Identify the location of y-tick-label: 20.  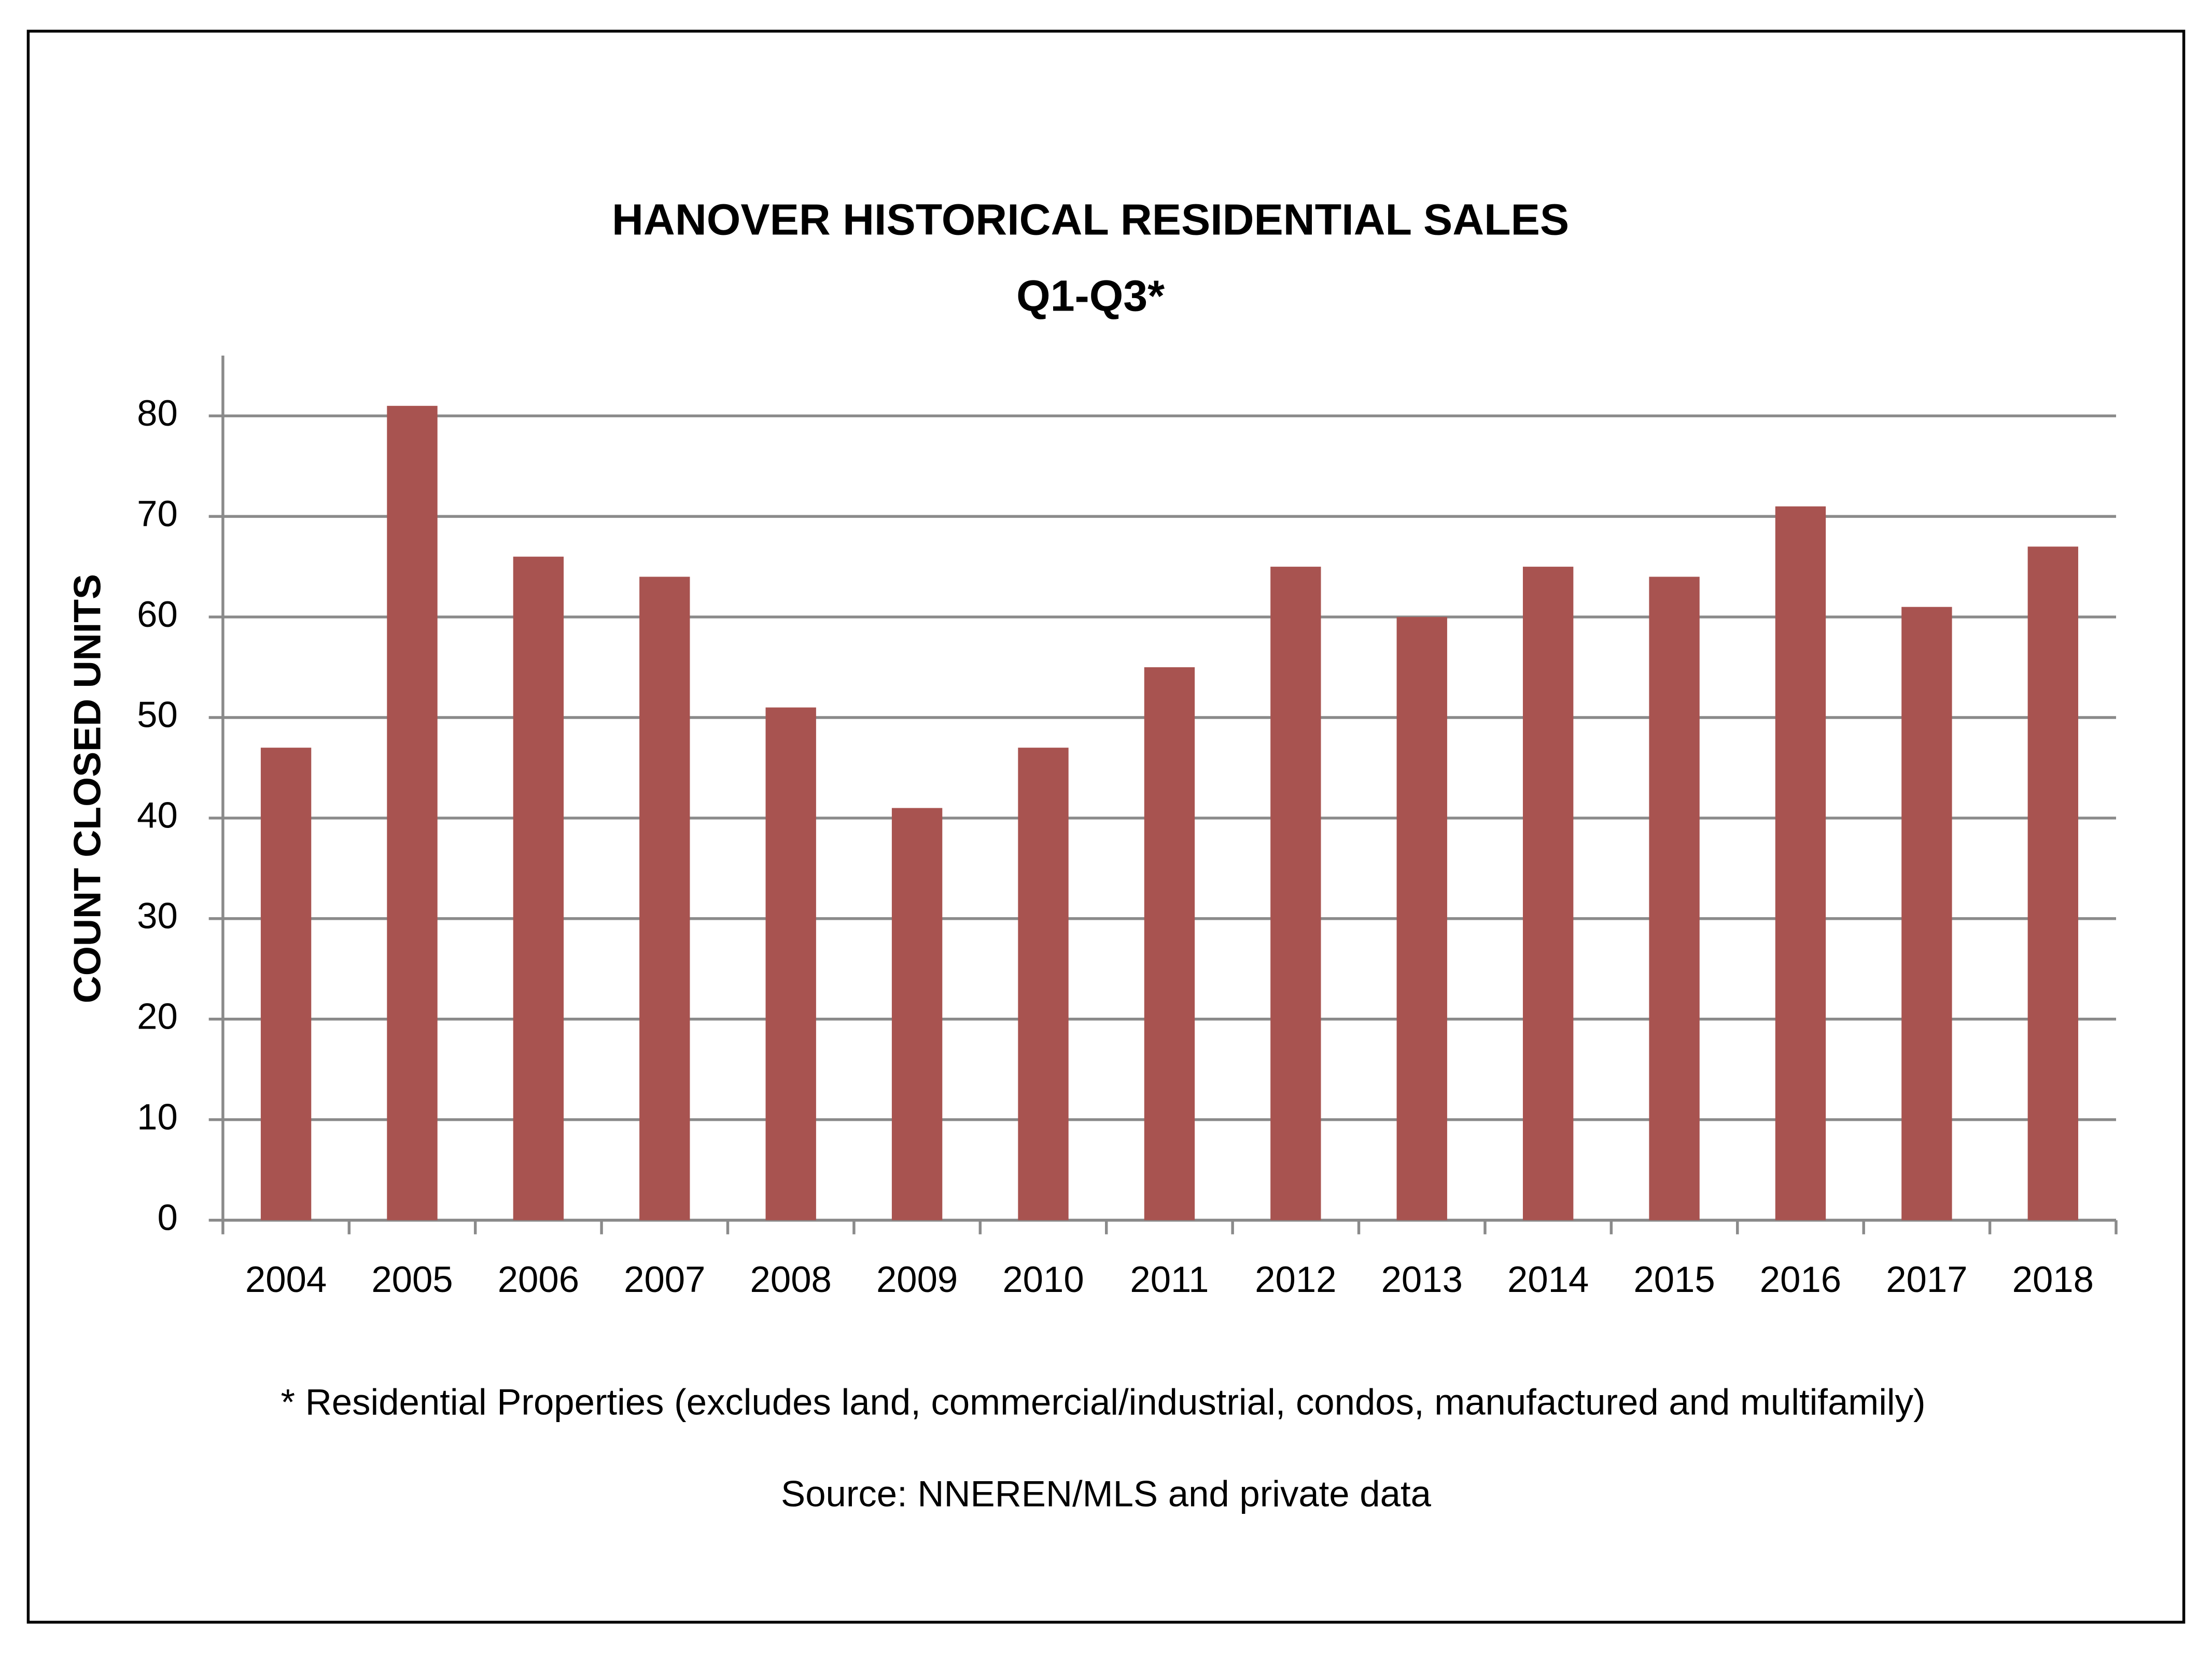
(157, 1016).